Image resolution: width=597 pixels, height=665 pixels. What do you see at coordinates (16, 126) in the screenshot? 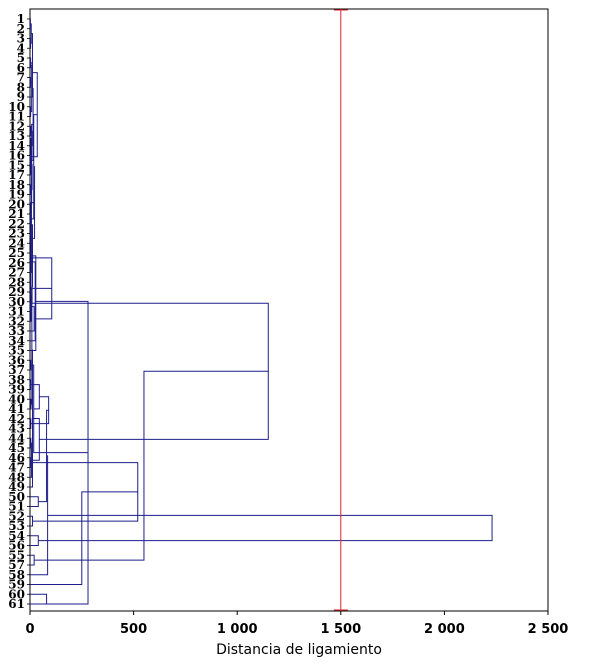
I see `leaf-label: 12` at bounding box center [16, 126].